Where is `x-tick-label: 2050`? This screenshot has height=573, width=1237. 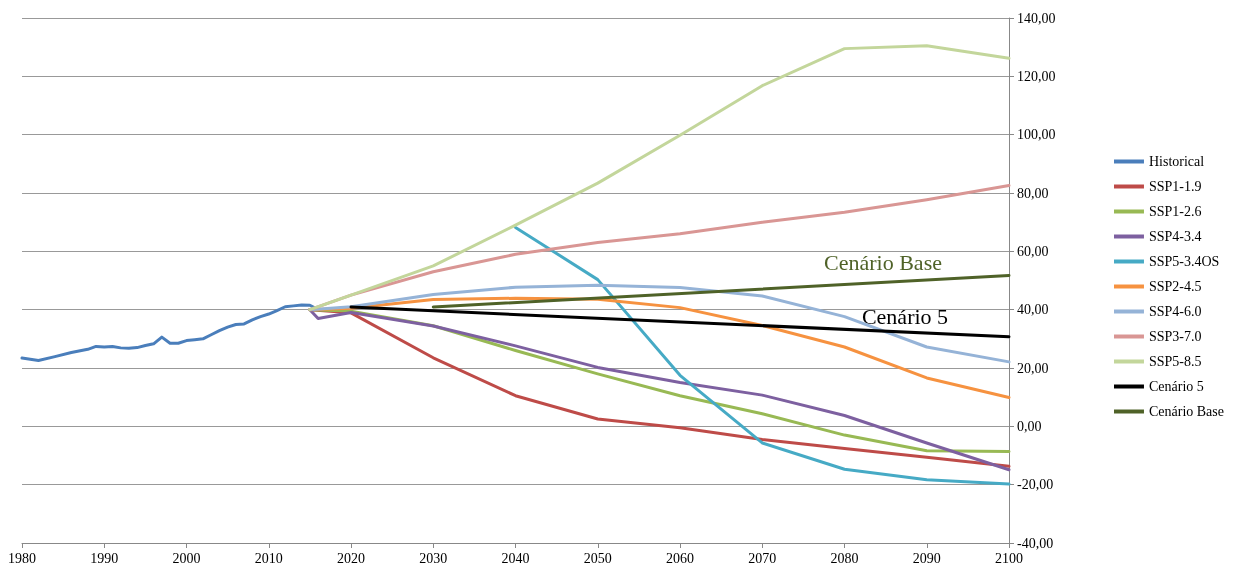 x-tick-label: 2050 is located at coordinates (597, 558).